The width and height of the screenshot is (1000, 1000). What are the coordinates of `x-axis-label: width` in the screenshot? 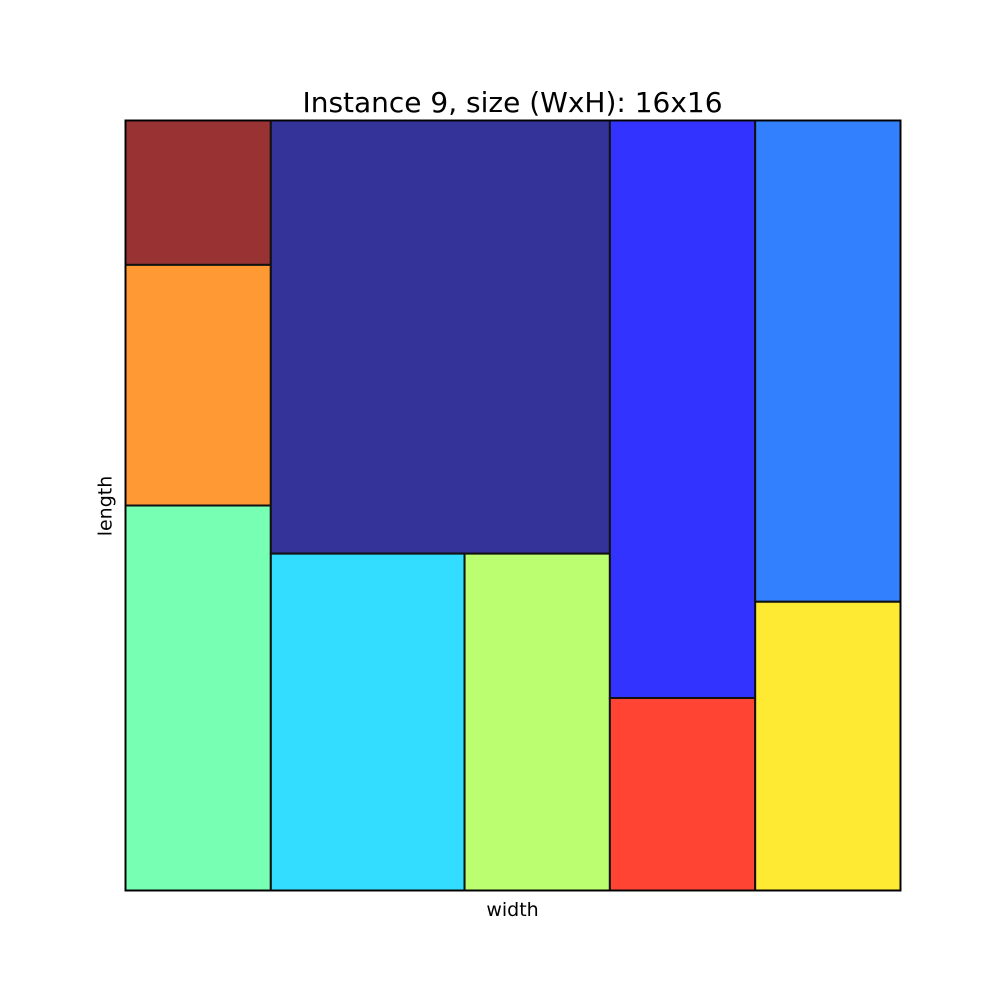 It's located at (512, 910).